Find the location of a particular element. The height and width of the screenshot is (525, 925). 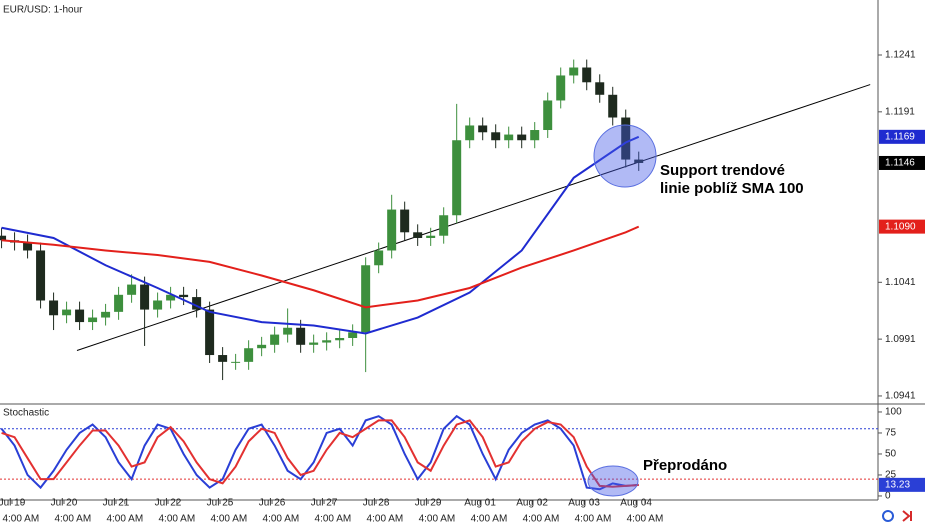

x-tick-label: Jul 29 is located at coordinates (428, 503).